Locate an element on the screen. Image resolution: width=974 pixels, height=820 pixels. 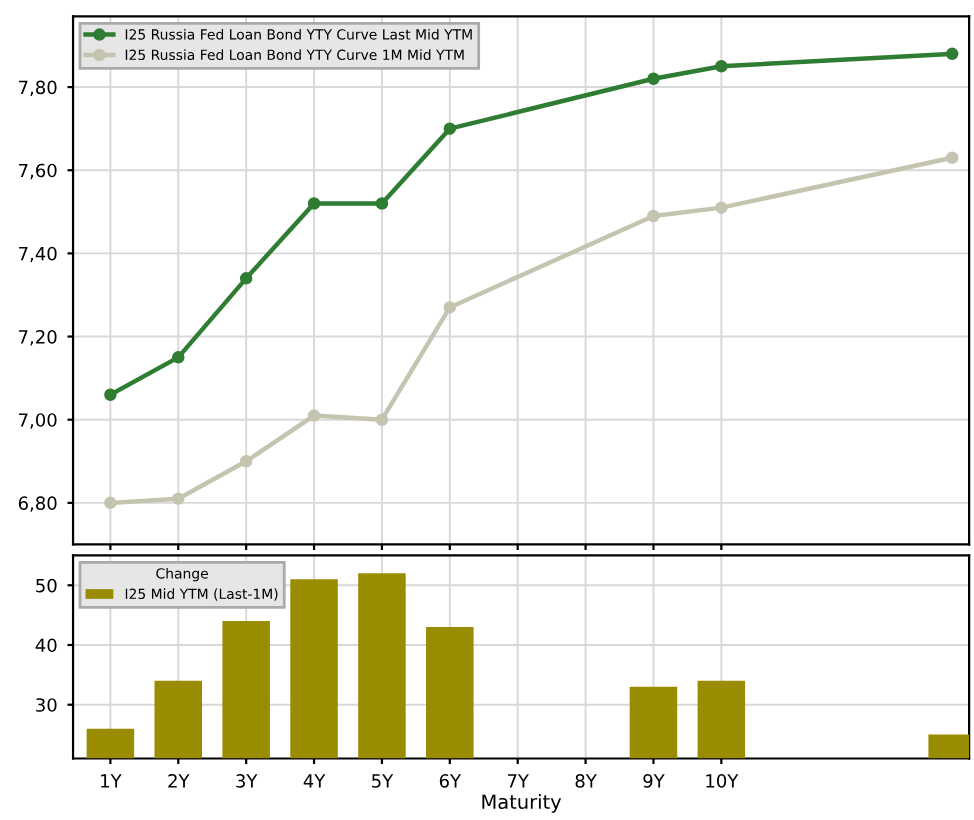
x-tick-label: 7Y is located at coordinates (518, 781).